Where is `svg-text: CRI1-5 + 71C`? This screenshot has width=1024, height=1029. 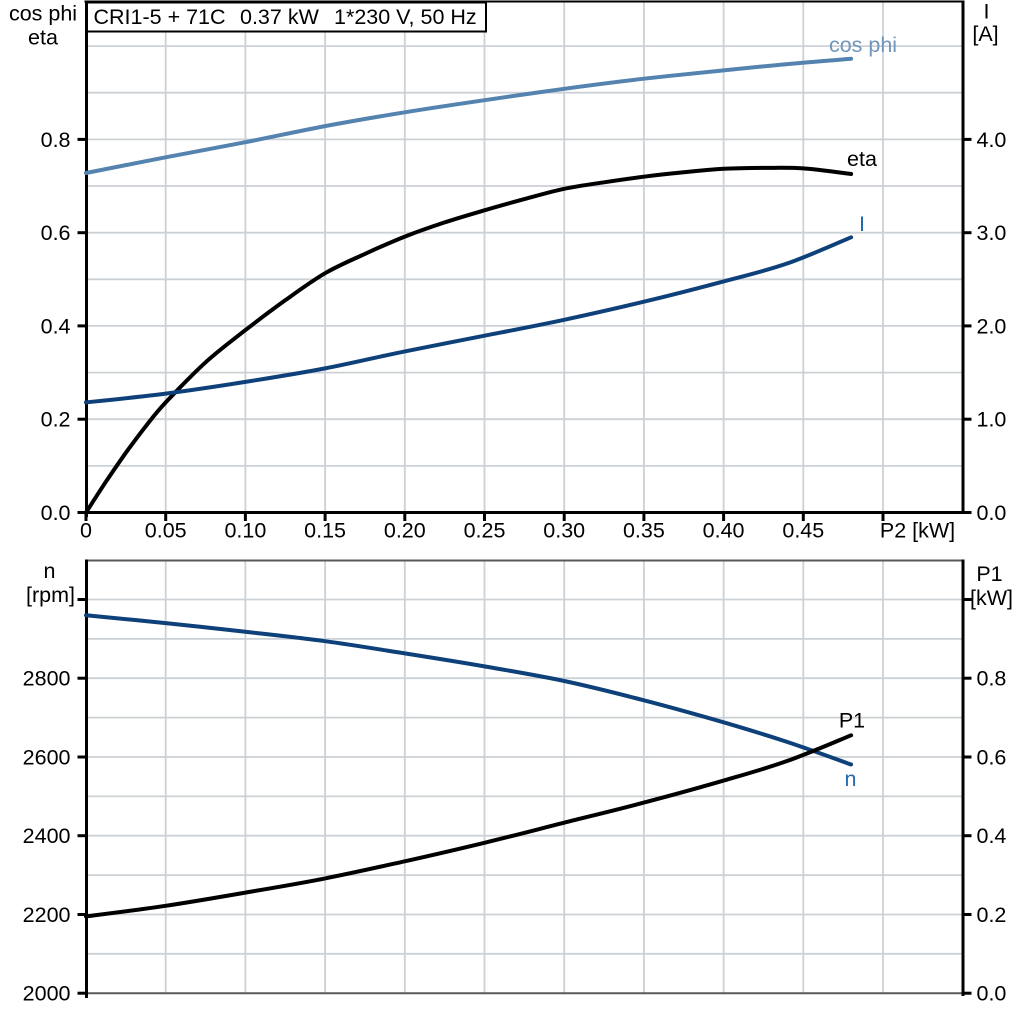 svg-text: CRI1-5 + 71C is located at coordinates (160, 17).